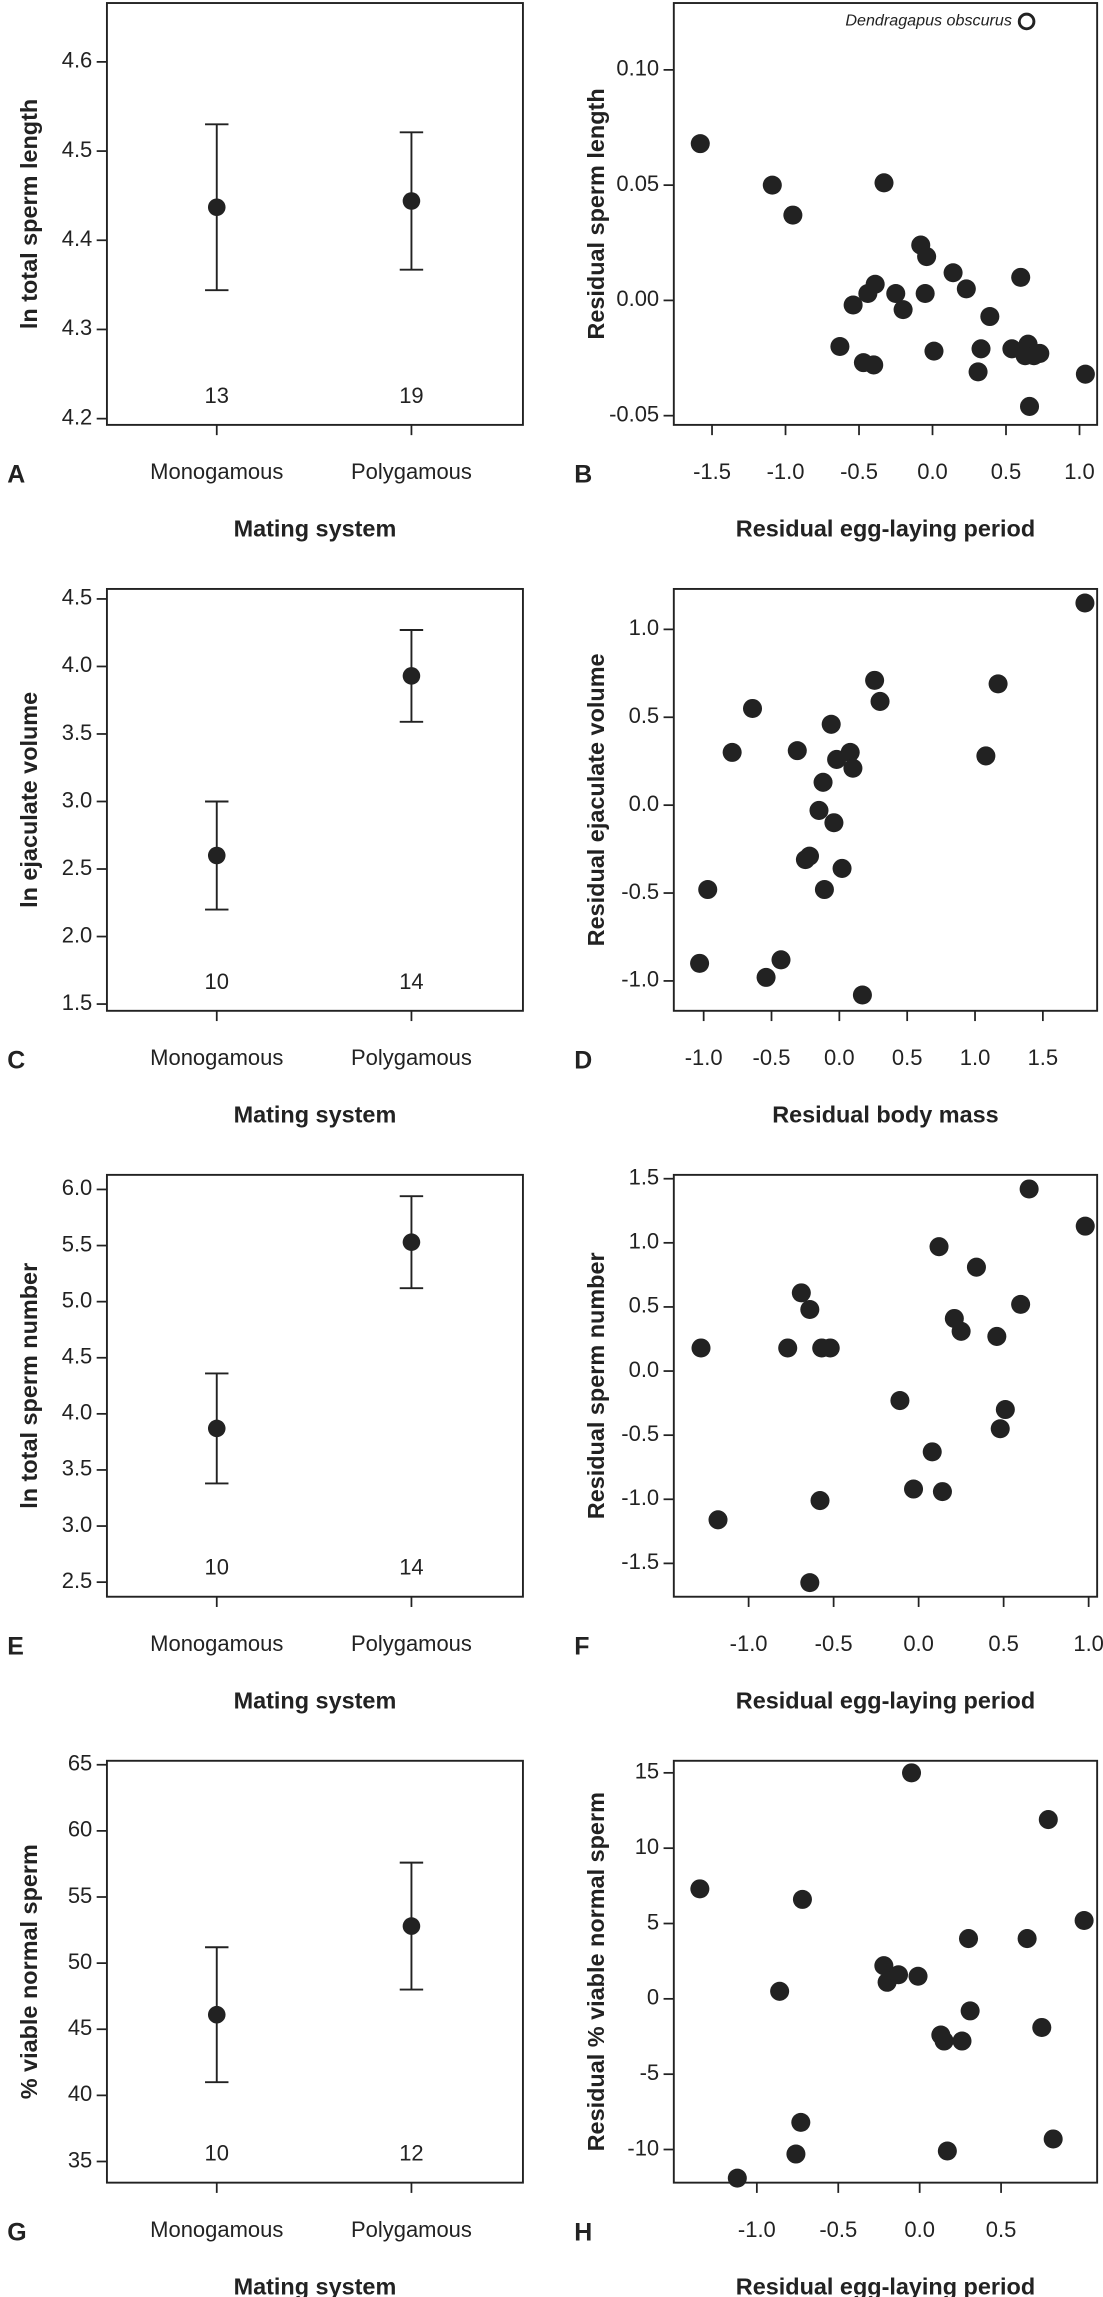  I want to click on panel-label: D, so click(583, 1061).